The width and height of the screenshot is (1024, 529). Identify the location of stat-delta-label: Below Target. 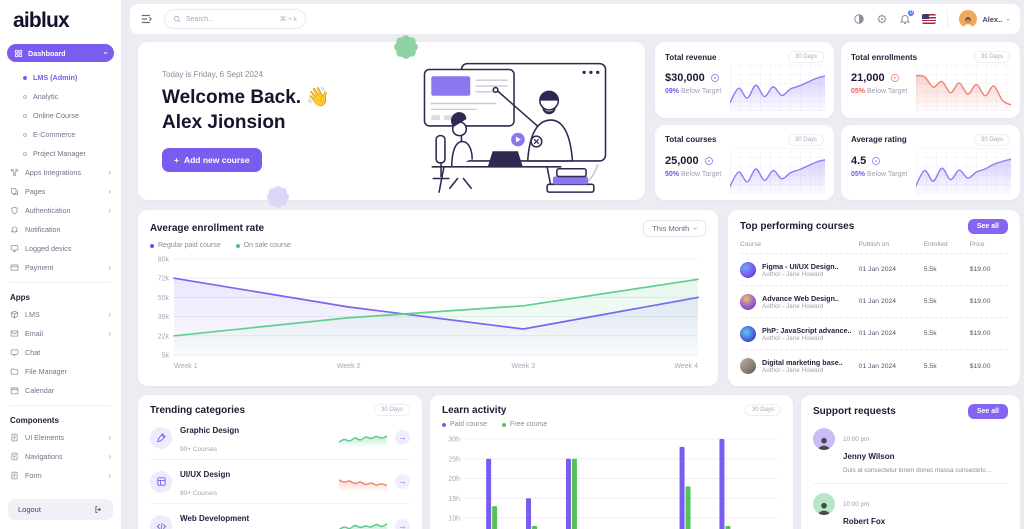
(887, 174).